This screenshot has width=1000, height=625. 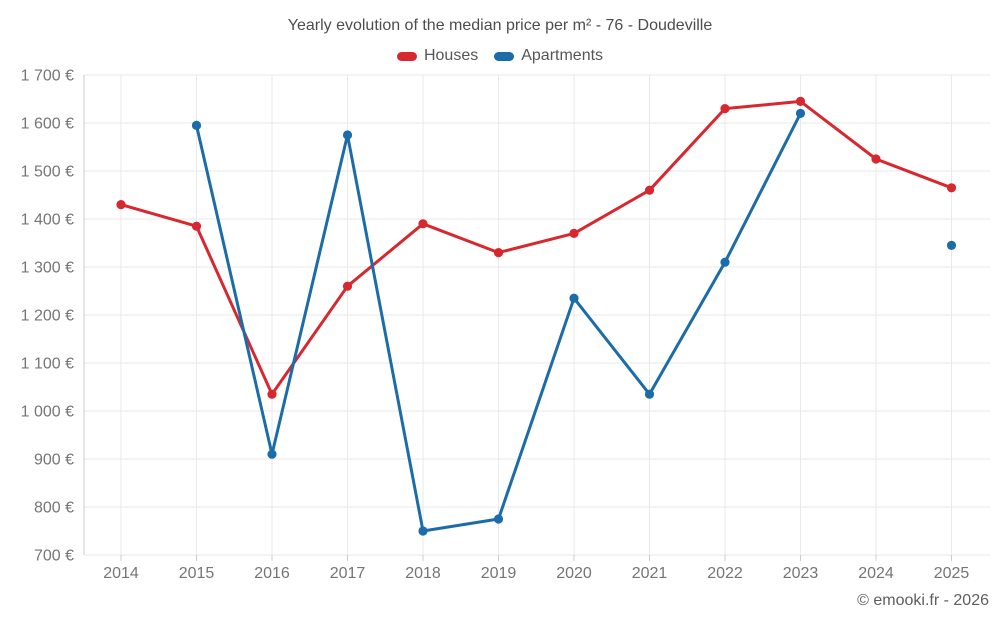 What do you see at coordinates (649, 394) in the screenshot?
I see `apartments-point-2021` at bounding box center [649, 394].